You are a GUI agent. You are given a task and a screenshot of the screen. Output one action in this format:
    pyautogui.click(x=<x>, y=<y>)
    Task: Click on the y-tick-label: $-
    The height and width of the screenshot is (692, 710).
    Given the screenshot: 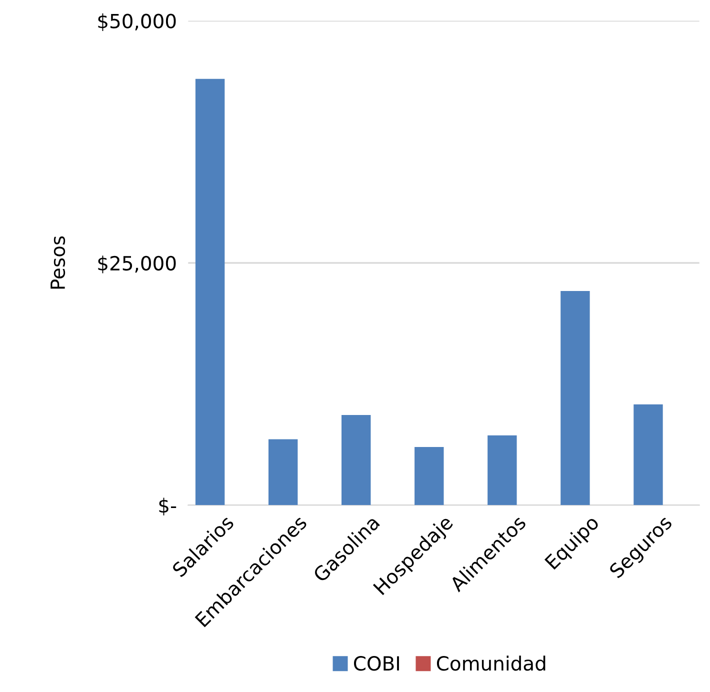 What is the action you would take?
    pyautogui.click(x=167, y=507)
    